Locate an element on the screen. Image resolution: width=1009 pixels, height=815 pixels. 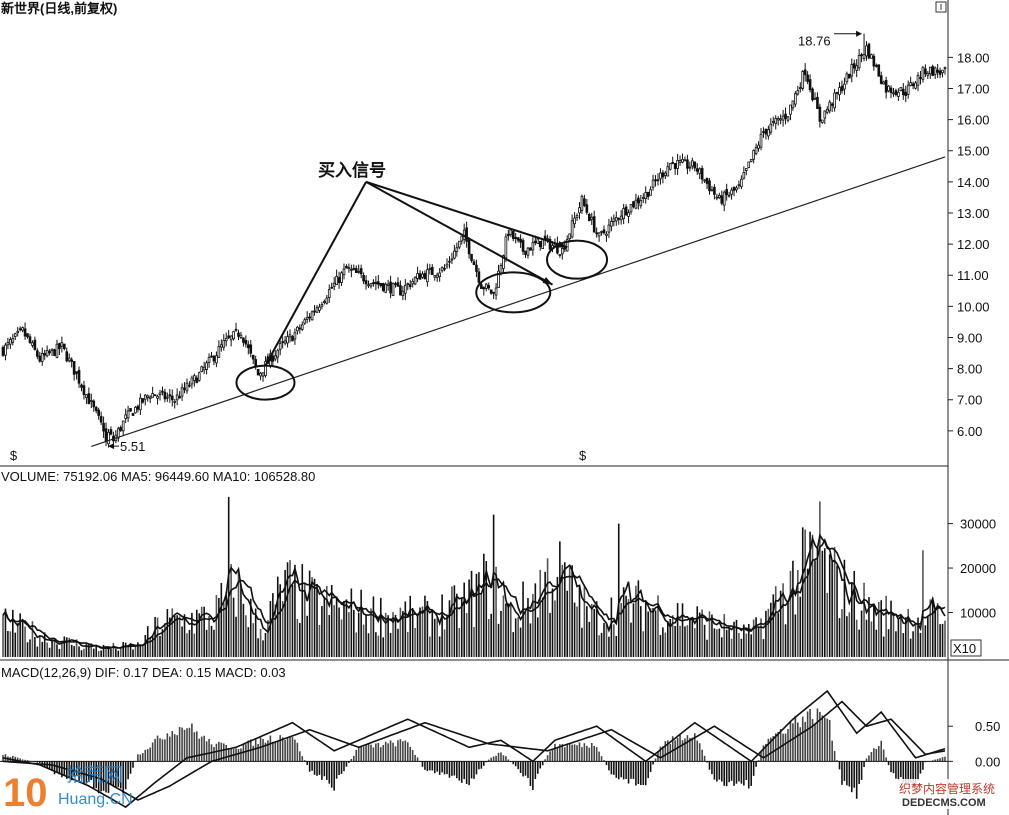
volume-axis: 30000 20000 10000 is located at coordinates (972, 569).